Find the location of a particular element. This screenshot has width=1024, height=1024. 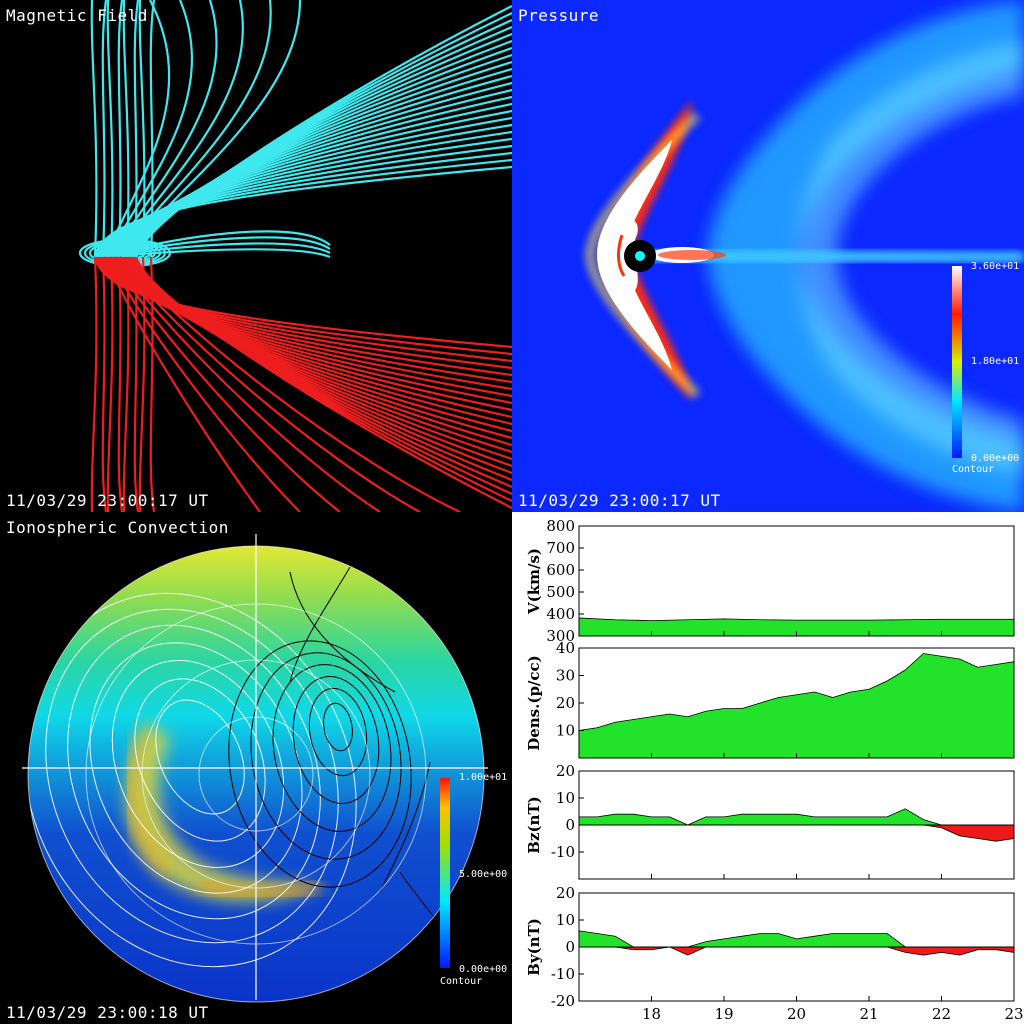

x-tick-label: 23 is located at coordinates (1013, 1014).